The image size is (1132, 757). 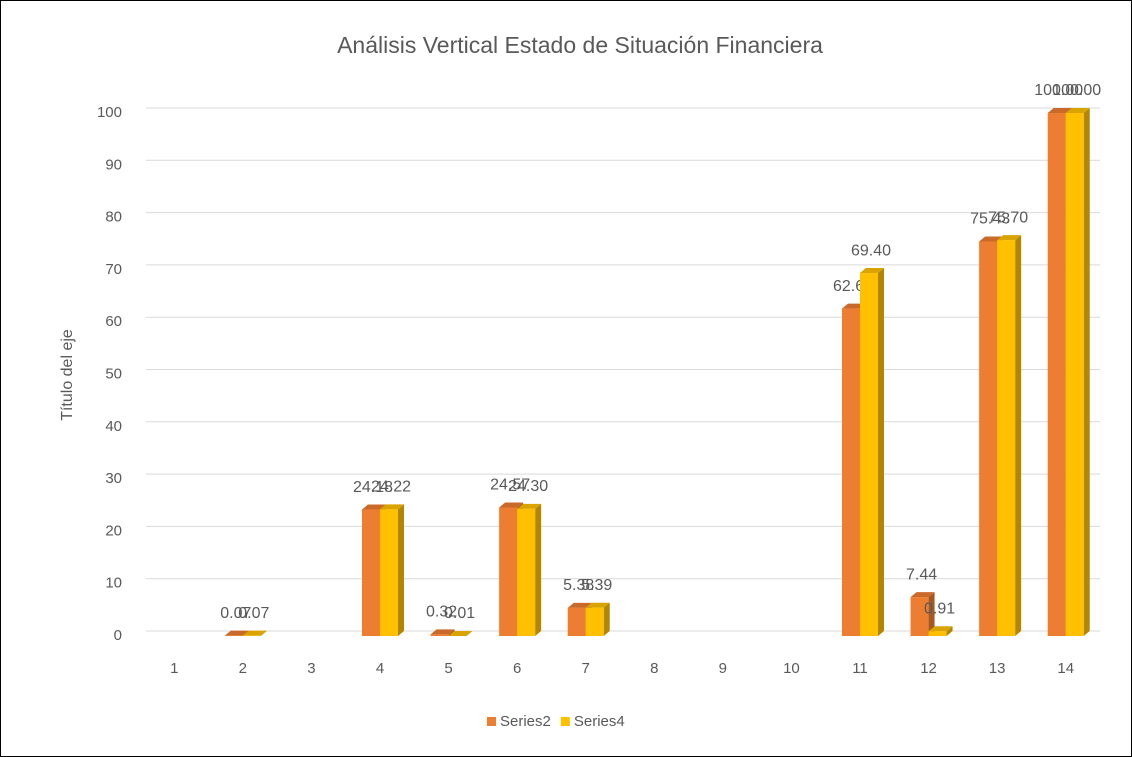 What do you see at coordinates (391, 487) in the screenshot?
I see `data-label: 24.22` at bounding box center [391, 487].